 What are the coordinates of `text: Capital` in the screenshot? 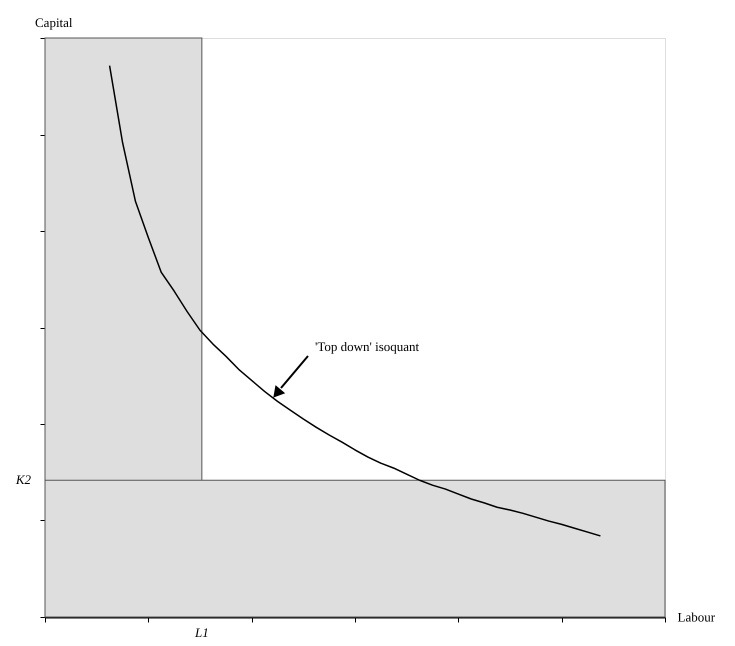 It's located at (54, 22).